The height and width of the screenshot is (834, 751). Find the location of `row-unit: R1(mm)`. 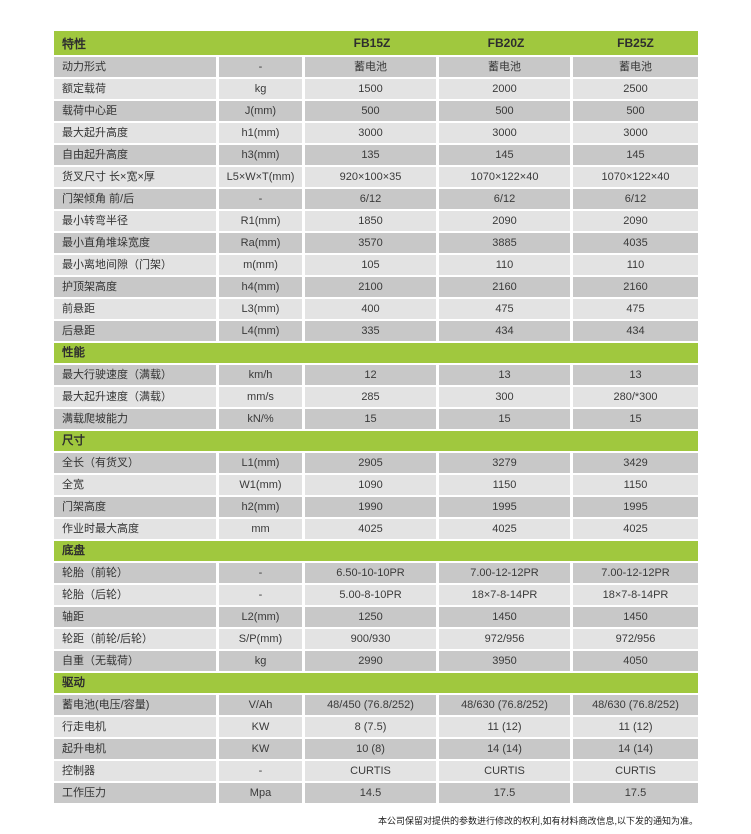

row-unit: R1(mm) is located at coordinates (260, 221).